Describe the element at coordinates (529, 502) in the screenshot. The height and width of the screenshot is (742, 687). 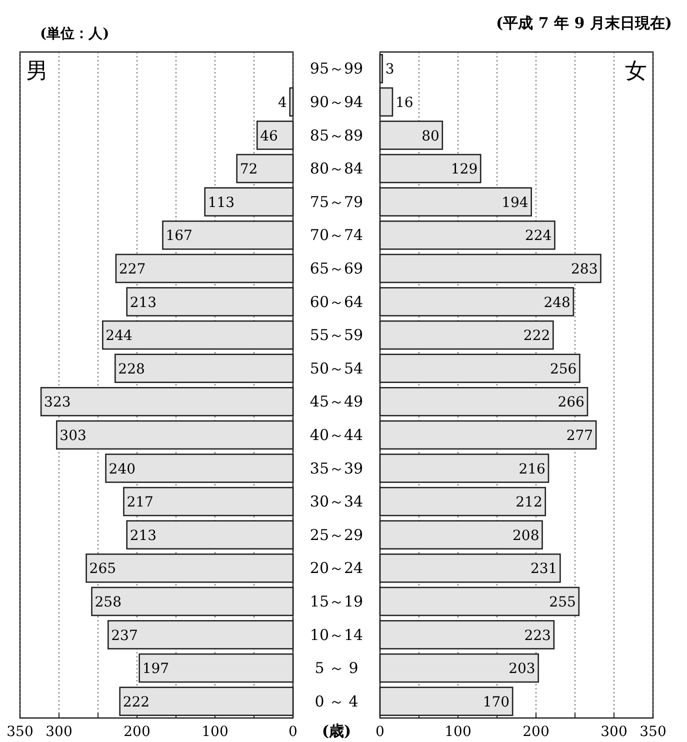
I see `data-label: 212` at that location.